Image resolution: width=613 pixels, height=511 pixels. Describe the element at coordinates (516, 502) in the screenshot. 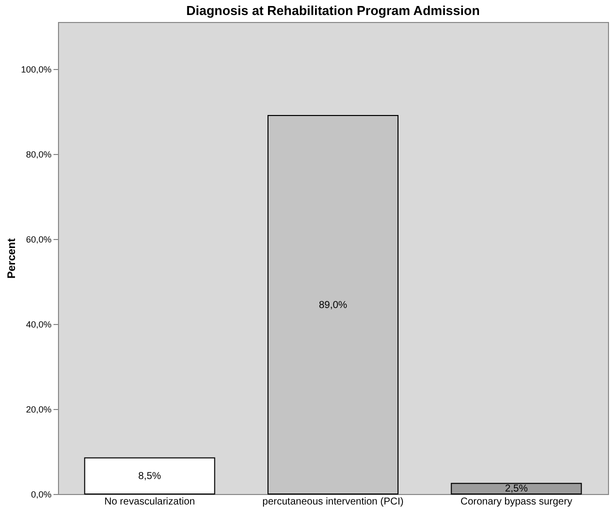

I see `x-tick-label: Coronary bypass surgery` at that location.